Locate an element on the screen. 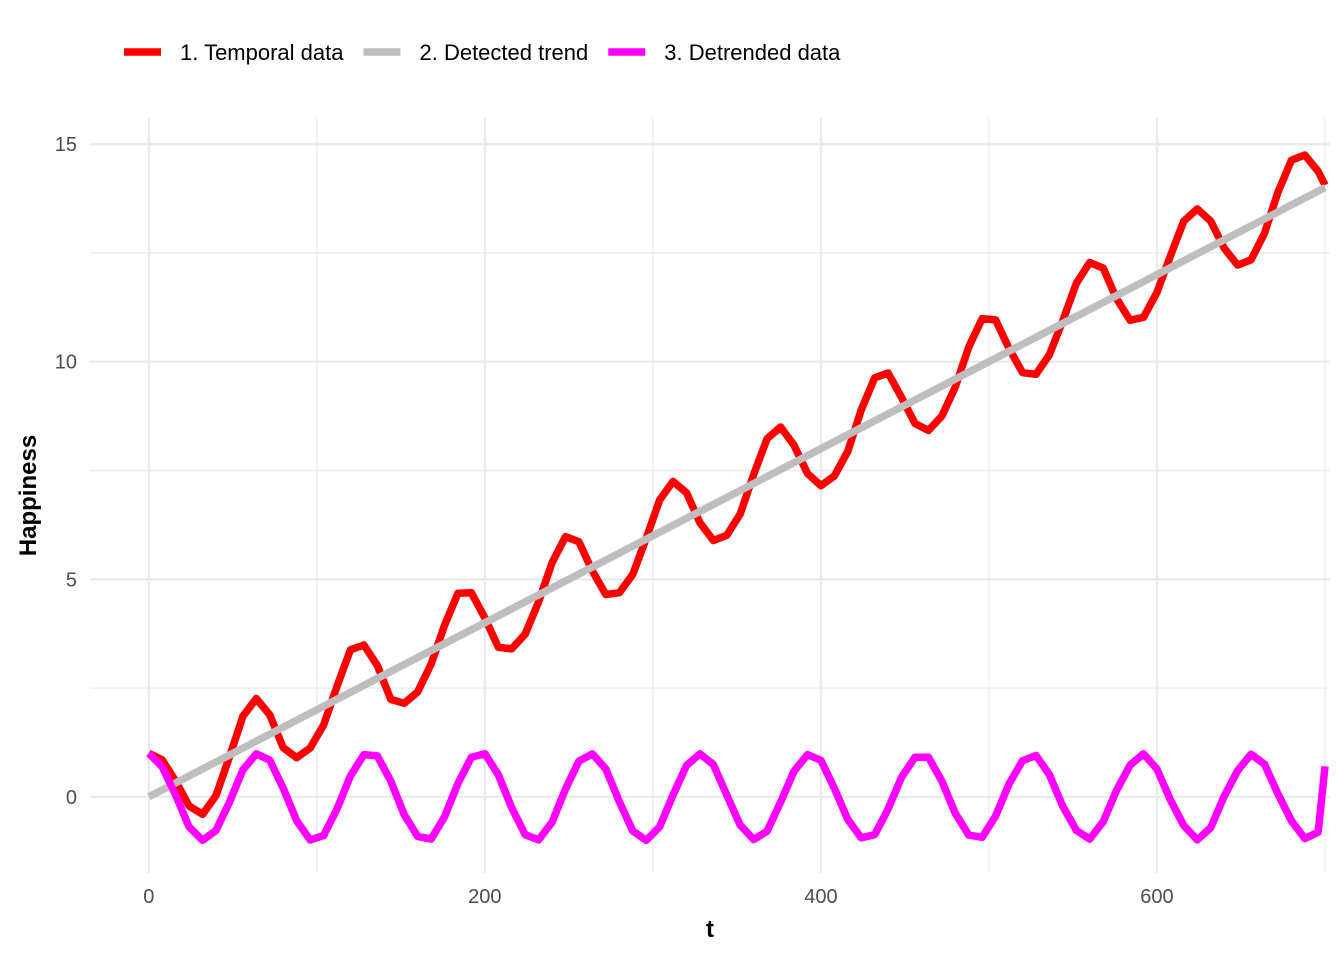  series-line-3-detrended-data is located at coordinates (737, 797).